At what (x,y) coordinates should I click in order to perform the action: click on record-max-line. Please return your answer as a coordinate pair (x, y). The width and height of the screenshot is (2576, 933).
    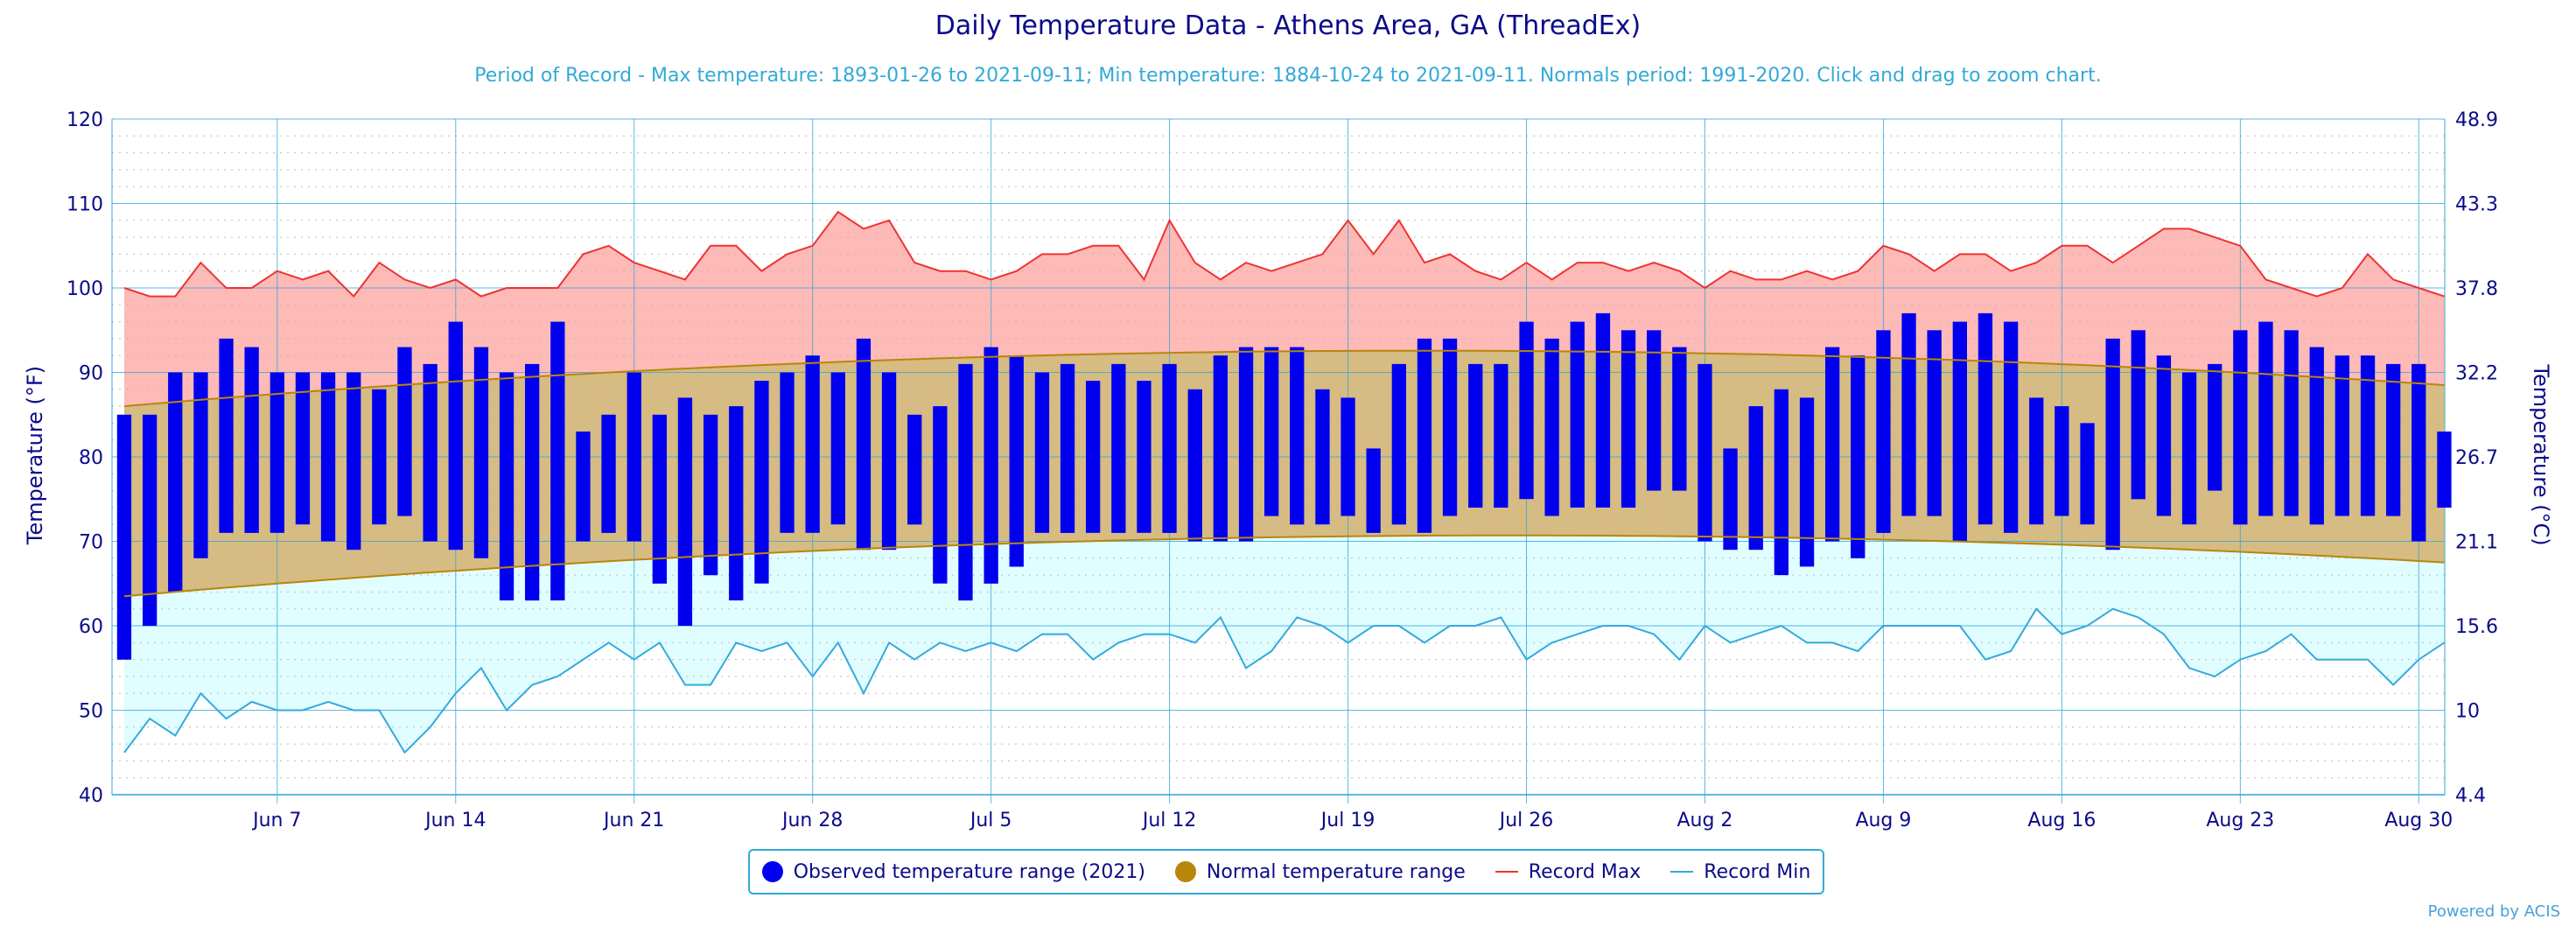
    Looking at the image, I should click on (1284, 254).